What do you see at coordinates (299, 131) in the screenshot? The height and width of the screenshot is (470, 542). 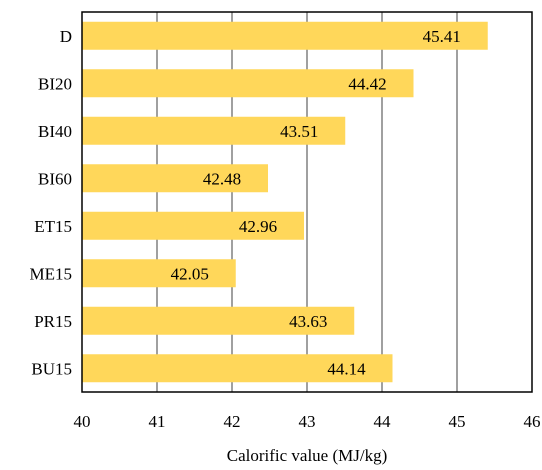 I see `data-label: 43.51` at bounding box center [299, 131].